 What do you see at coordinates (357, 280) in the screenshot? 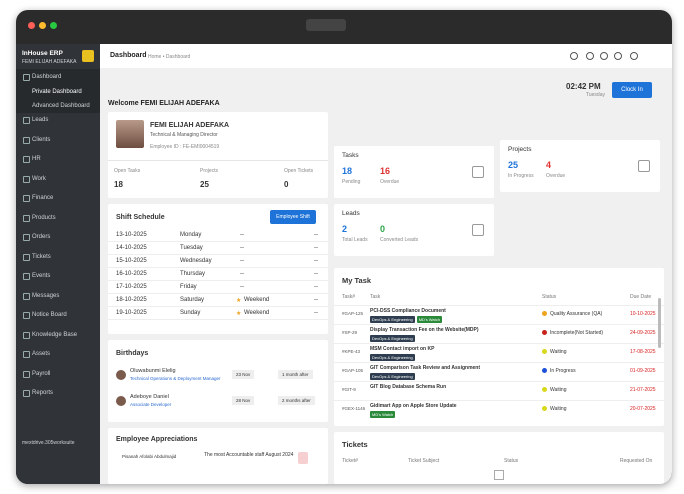
I see `card-title: My Task` at bounding box center [357, 280].